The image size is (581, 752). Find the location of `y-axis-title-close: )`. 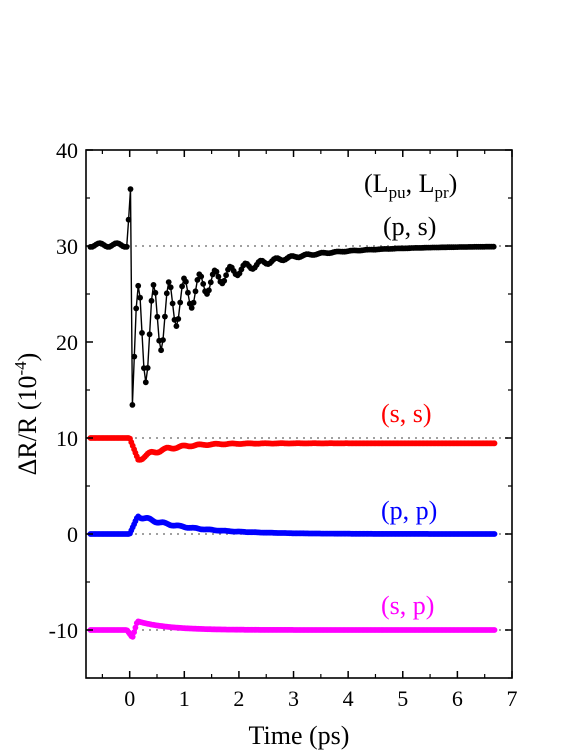

y-axis-title-close: ) is located at coordinates (27, 357).